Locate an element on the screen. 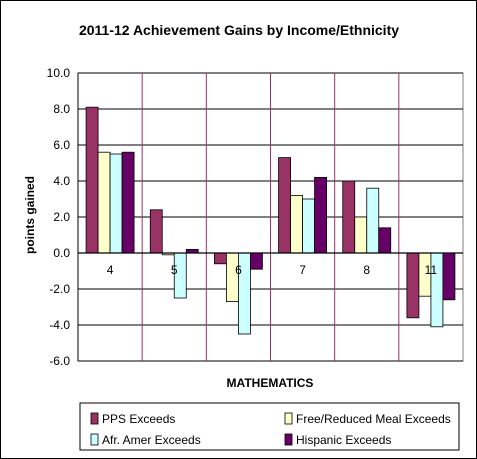 The image size is (477, 459). y-axis-title: points gained is located at coordinates (30, 215).